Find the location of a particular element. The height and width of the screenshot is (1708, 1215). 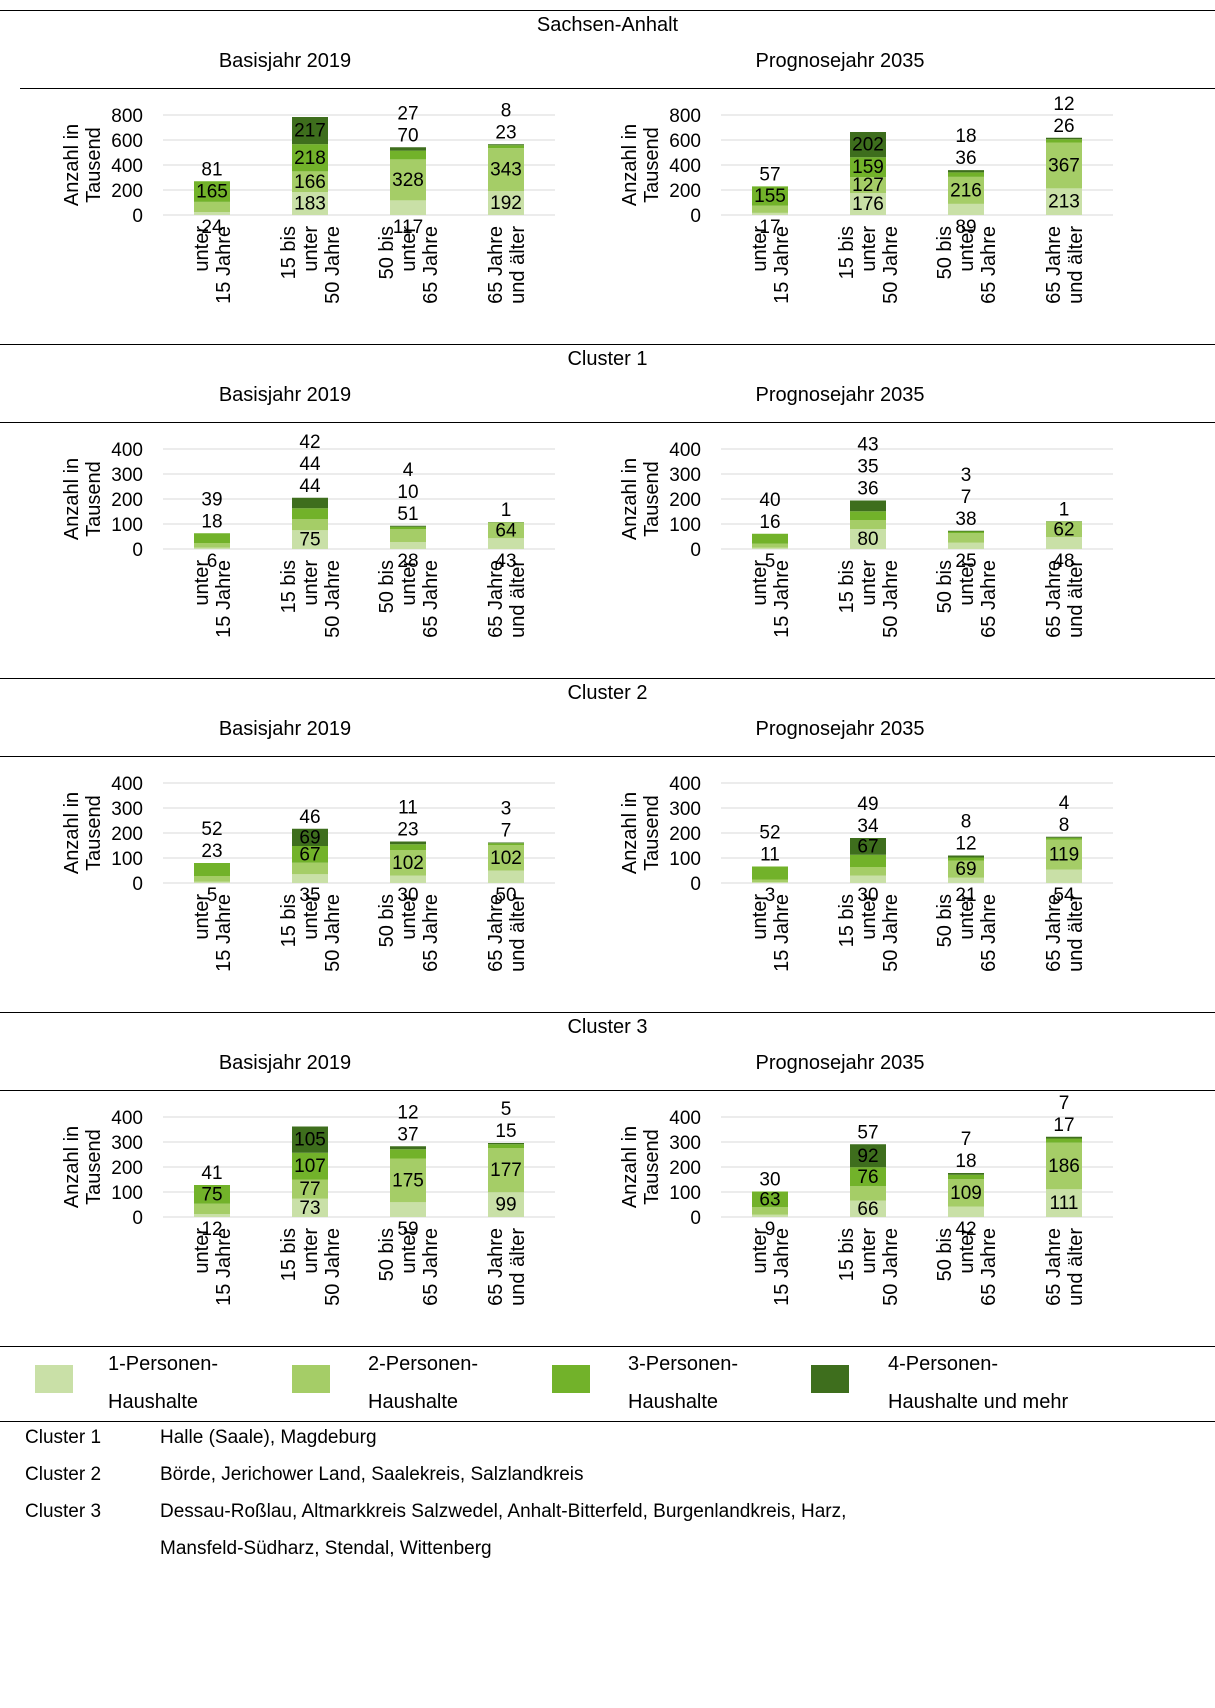

data-label: 17 is located at coordinates (769, 227).